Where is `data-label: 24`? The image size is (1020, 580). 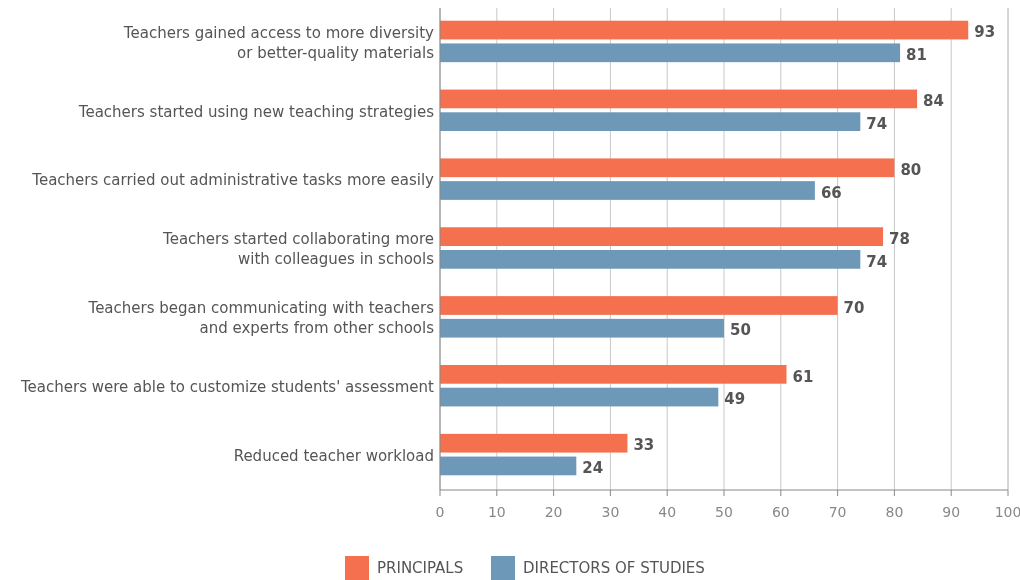
data-label: 24 is located at coordinates (593, 468).